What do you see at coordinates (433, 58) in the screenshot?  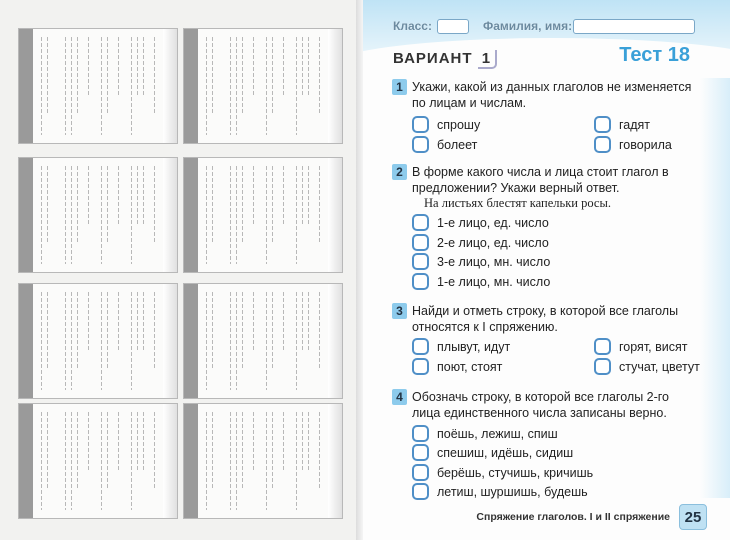 I see `variant-label: ВАРИАНТ` at bounding box center [433, 58].